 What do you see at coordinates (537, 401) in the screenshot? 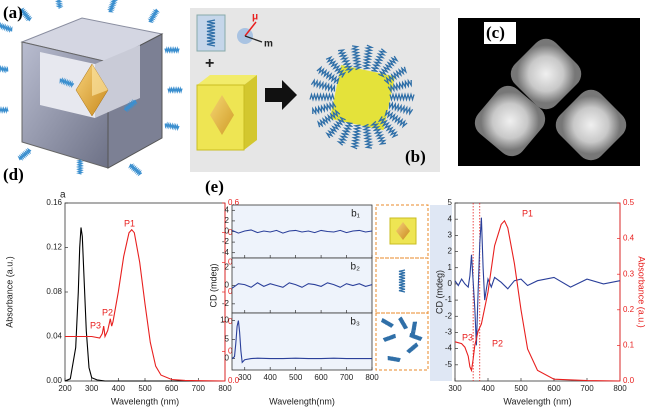
I see `x-axis-label: Wavelength (nm)` at bounding box center [537, 401].